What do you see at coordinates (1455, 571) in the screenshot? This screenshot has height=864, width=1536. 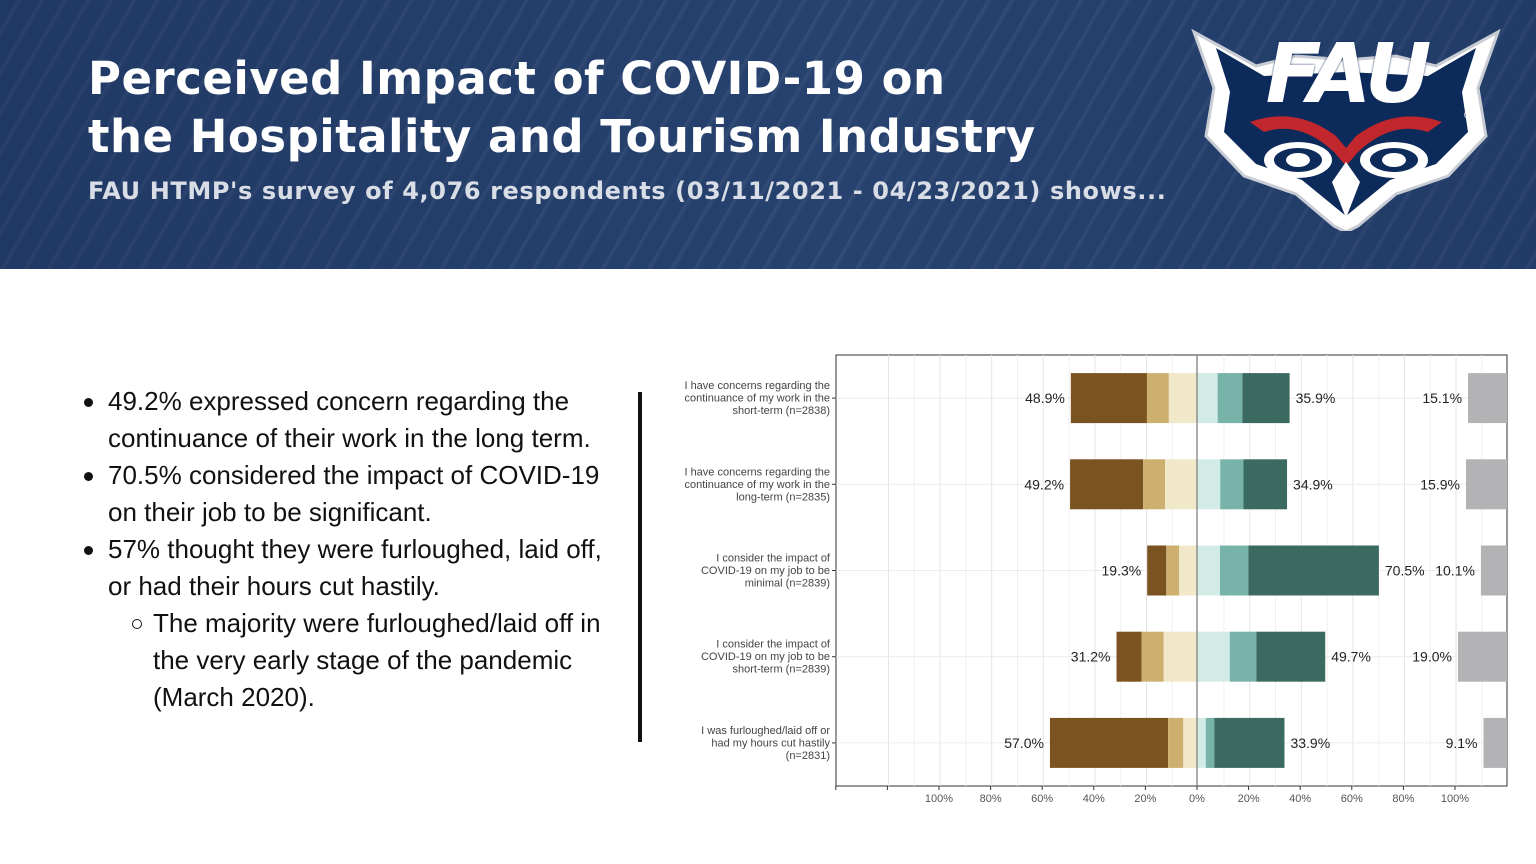 I see `label-neutral: 10.1%` at bounding box center [1455, 571].